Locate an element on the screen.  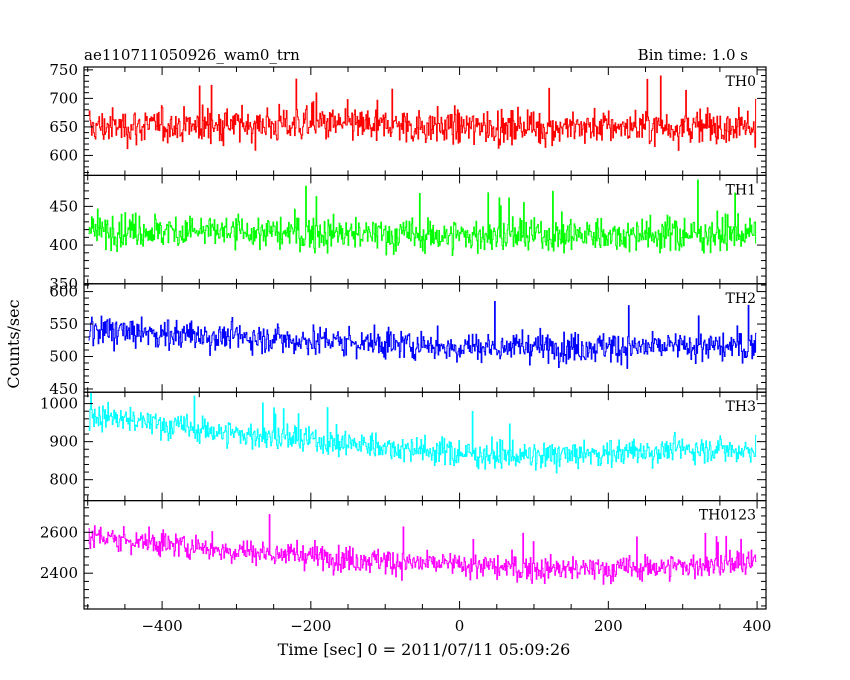
panel-th1: 350 400 450 TH1 is located at coordinates (408, 233).